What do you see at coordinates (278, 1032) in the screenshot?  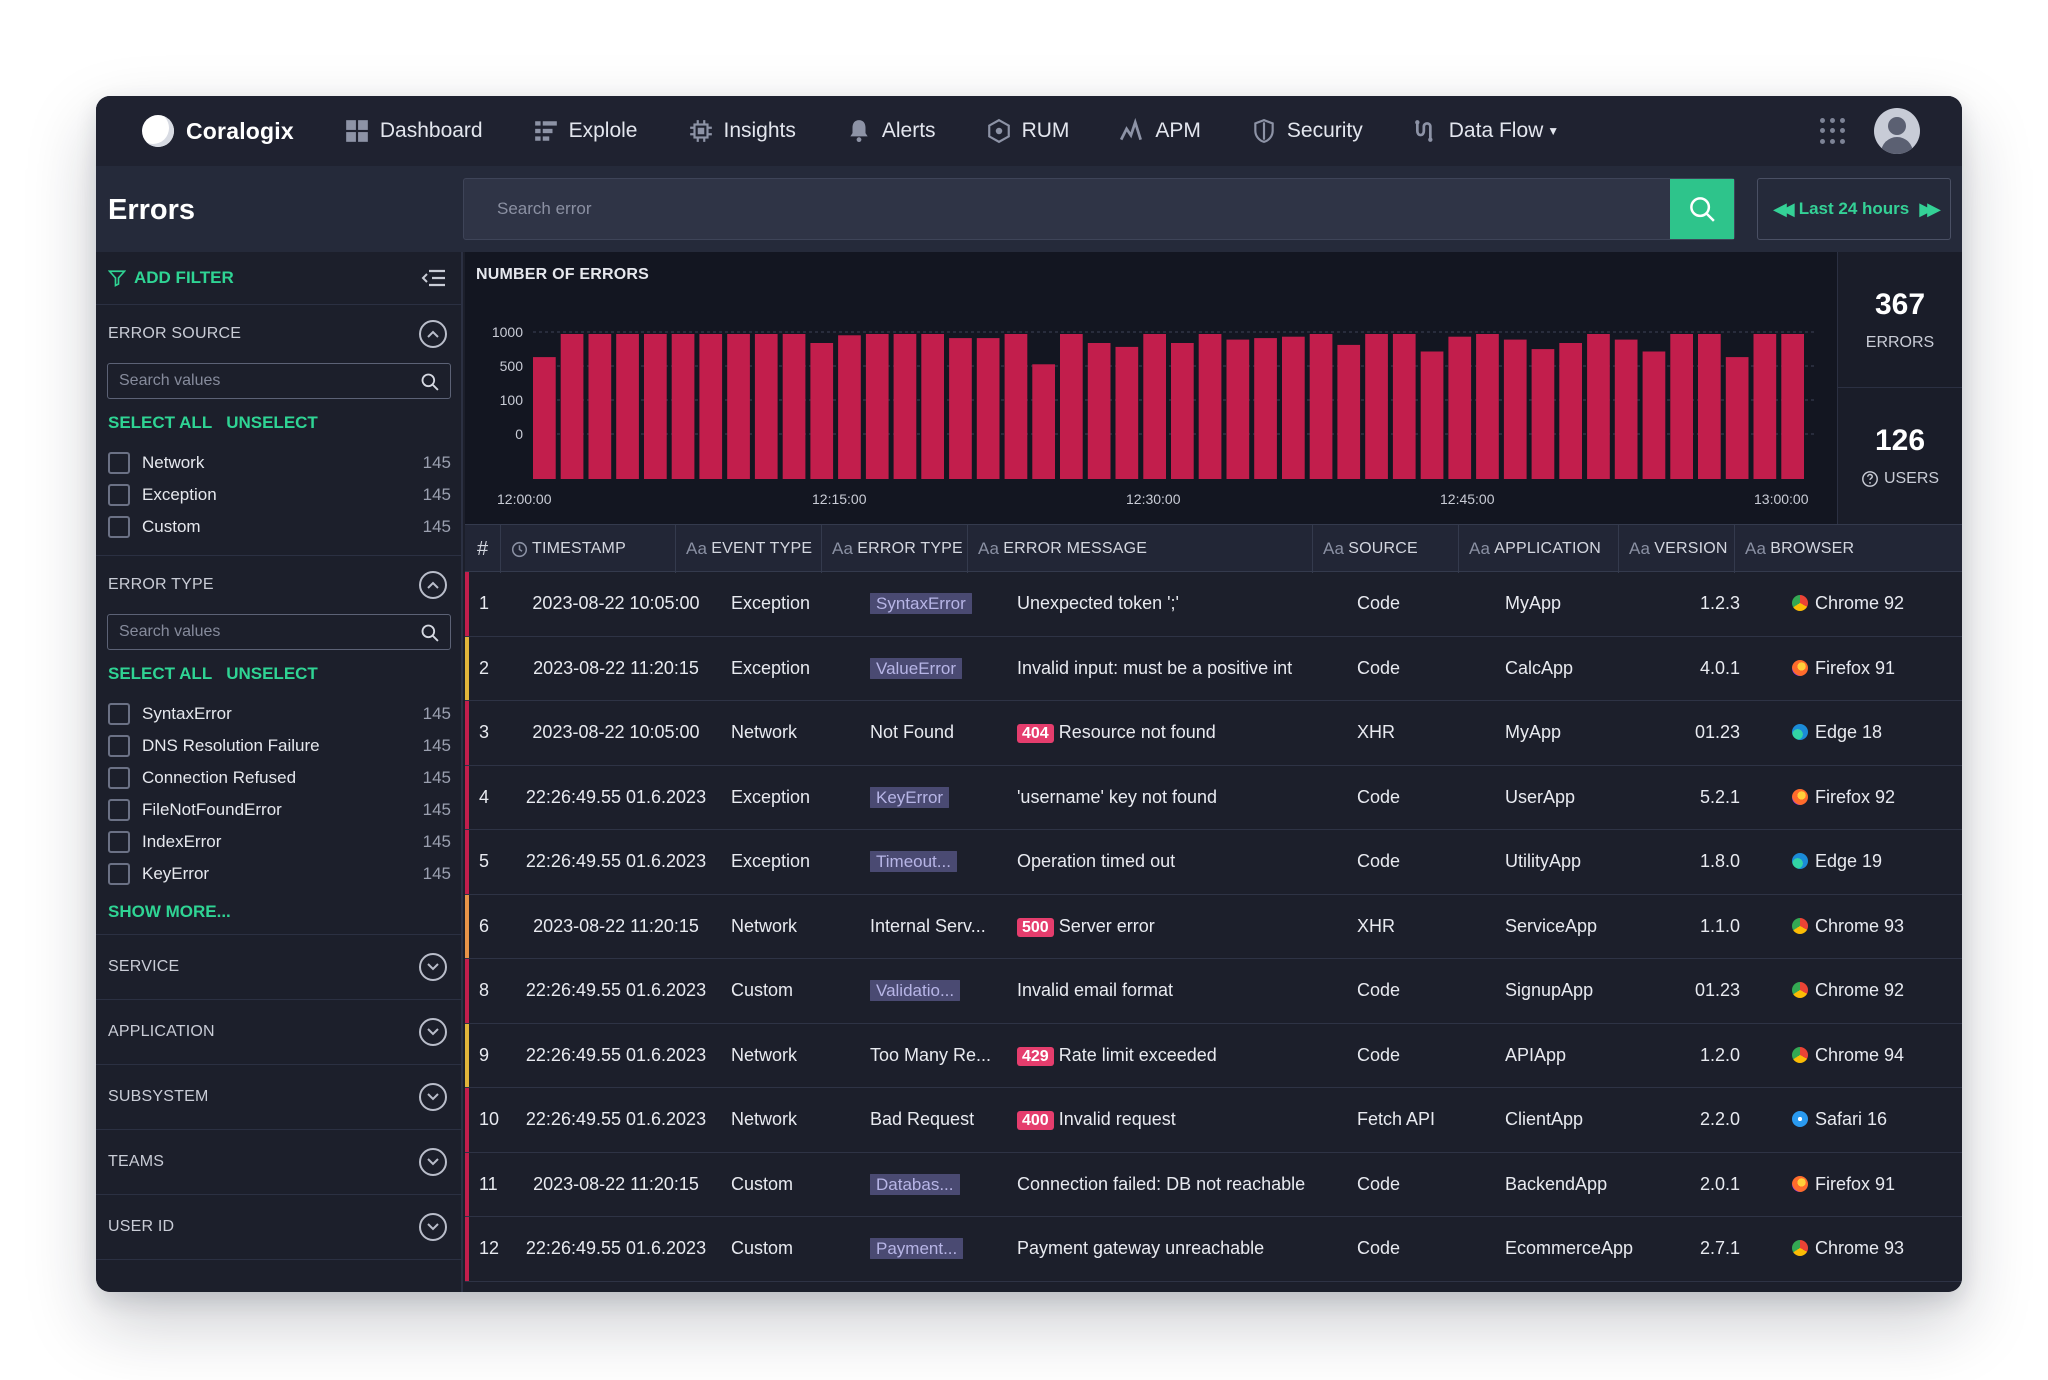 I see `application-section: APPLICATION` at bounding box center [278, 1032].